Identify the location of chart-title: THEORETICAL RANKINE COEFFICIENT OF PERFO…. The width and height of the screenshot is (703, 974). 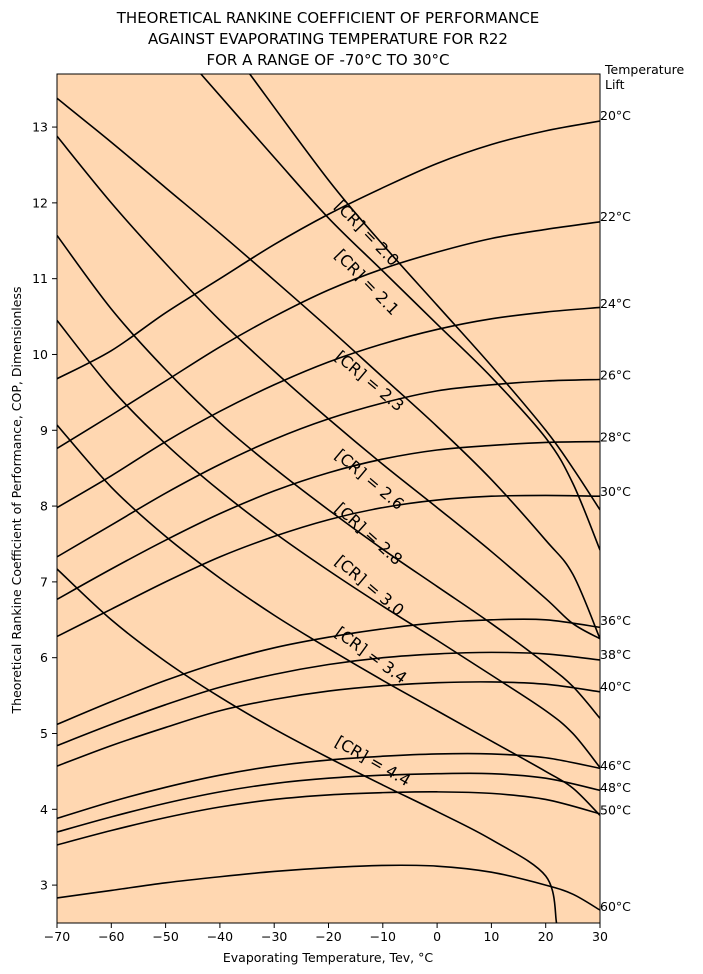
(327, 39).